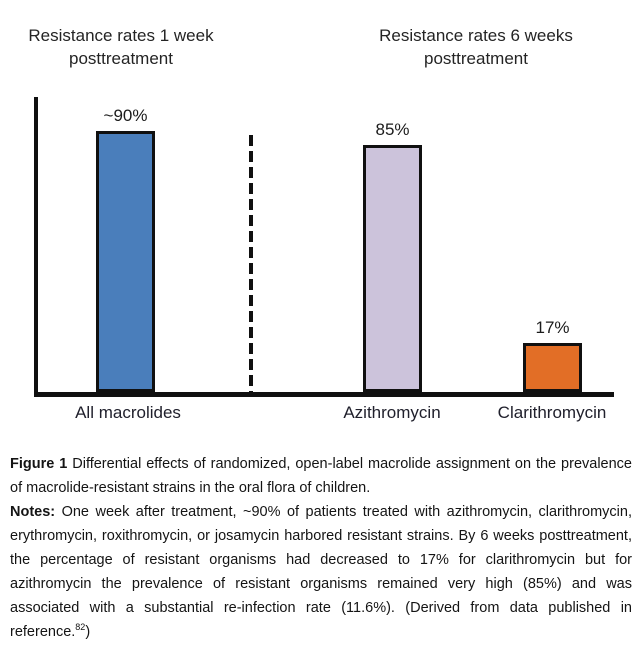 This screenshot has height=649, width=641. I want to click on reference-superscript: 82, so click(80, 627).